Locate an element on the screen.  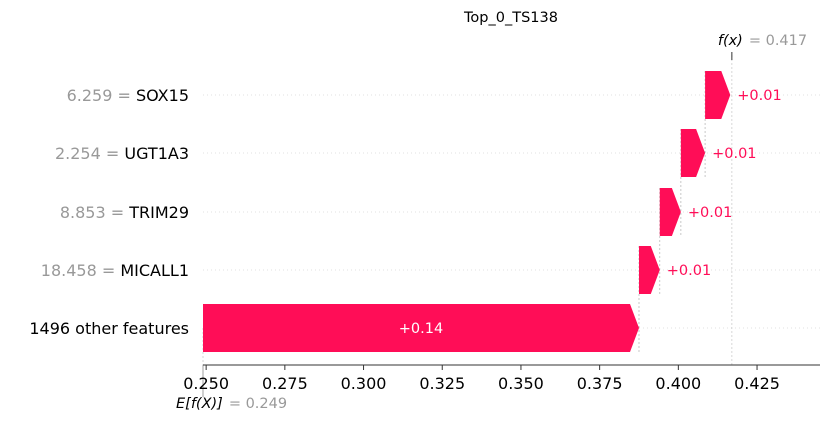
x-axis: 0.250 0.275 0.300 0.325 0.350 0.375 0.400 0.425 is located at coordinates (501, 378).